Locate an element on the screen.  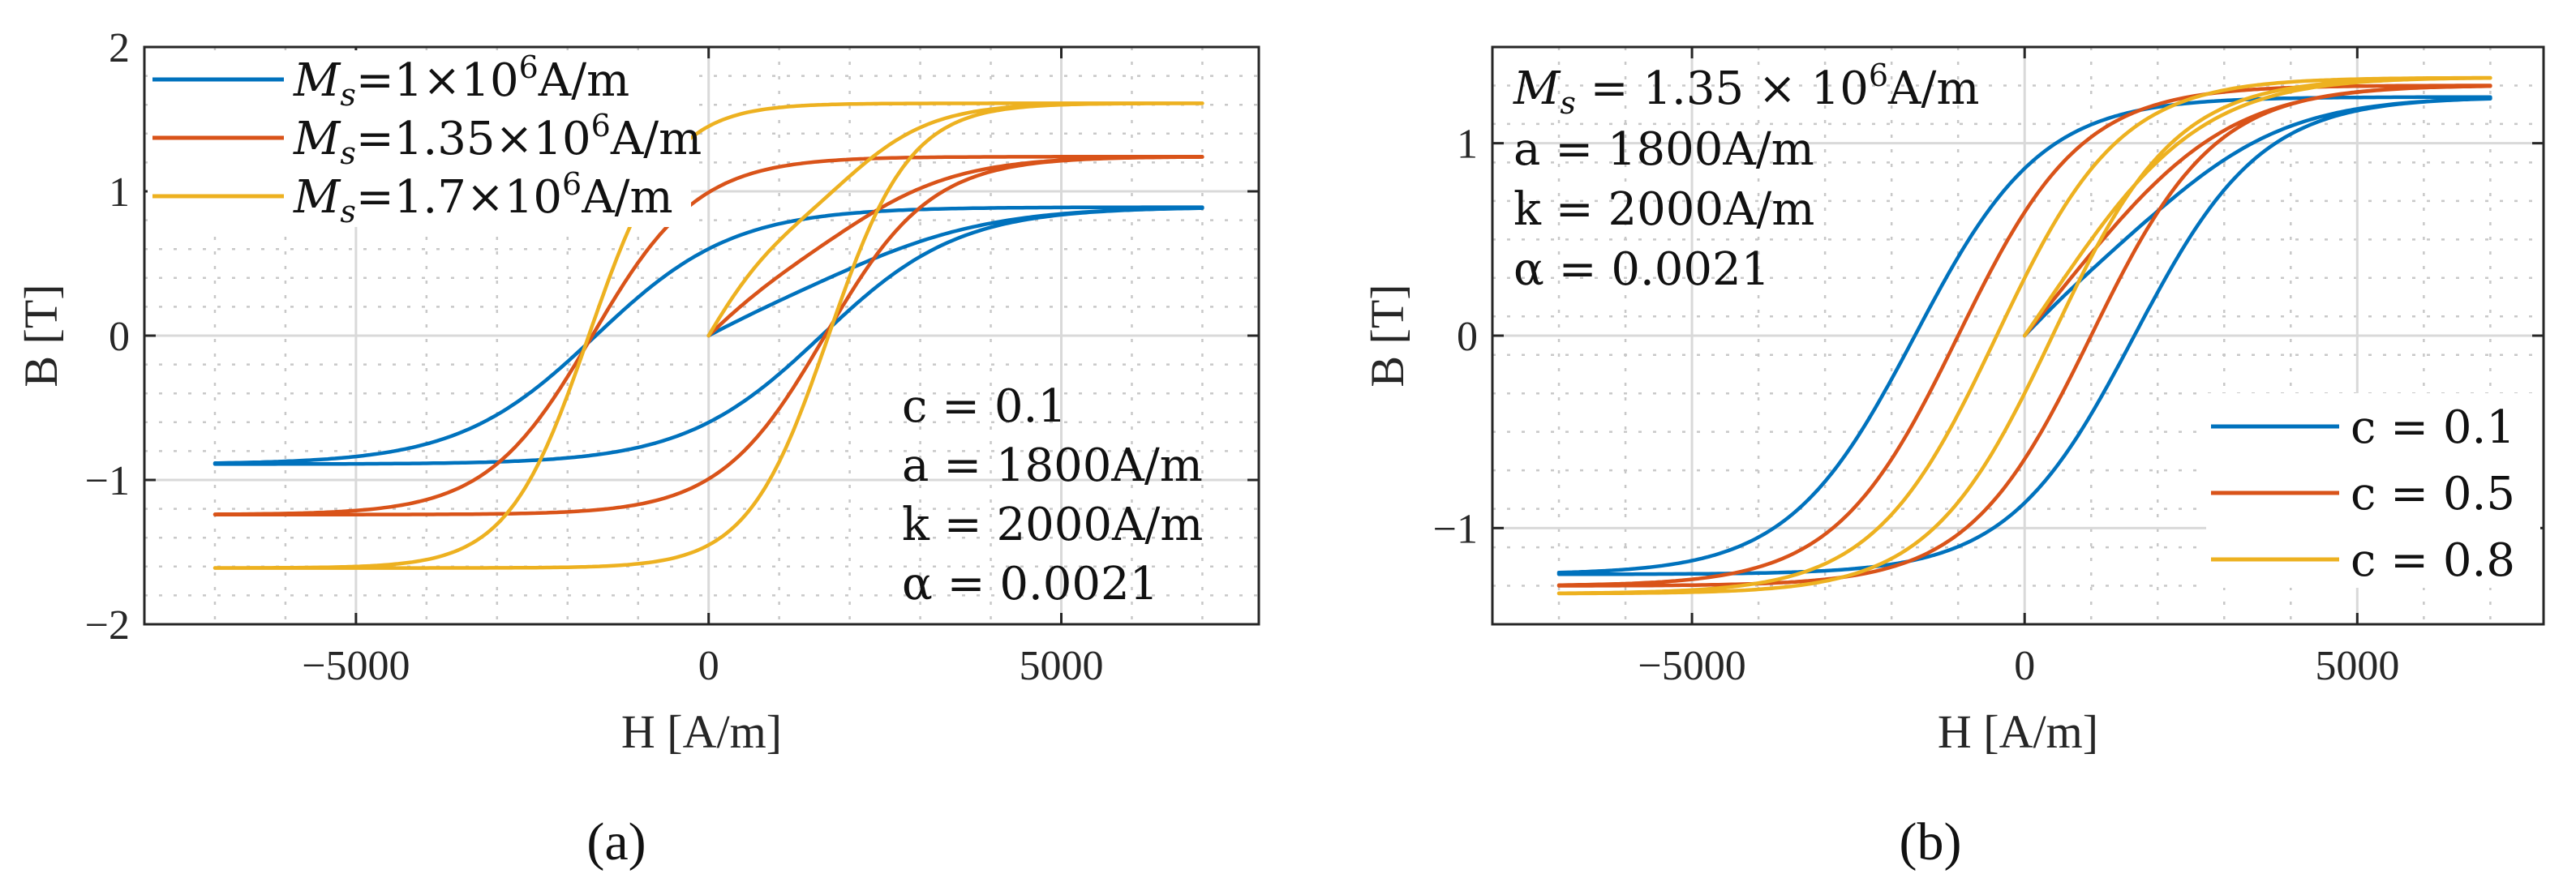
x-axis-label-a: H [A/m] is located at coordinates (701, 731).